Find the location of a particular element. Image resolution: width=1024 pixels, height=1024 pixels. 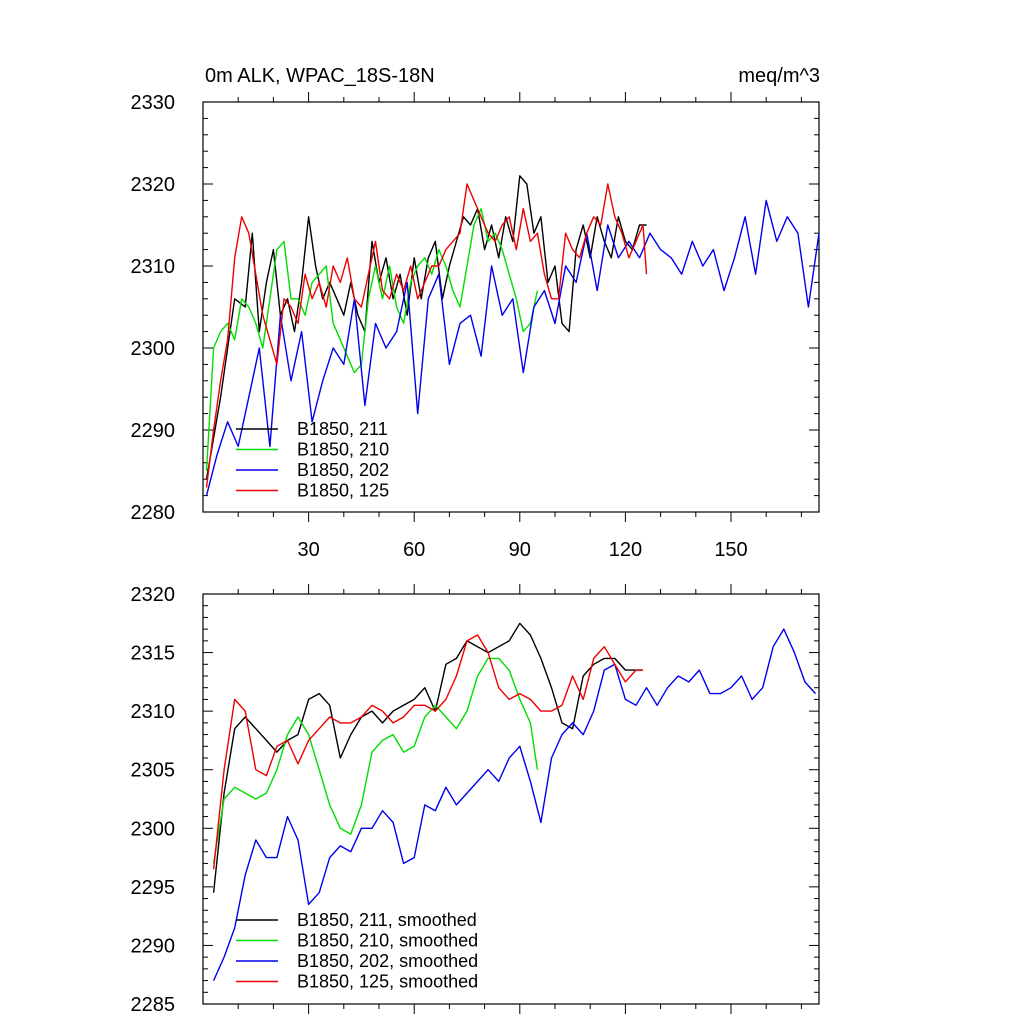

legend-label-b1850-210-smoothed: B1850, 210, smoothed is located at coordinates (387, 941).